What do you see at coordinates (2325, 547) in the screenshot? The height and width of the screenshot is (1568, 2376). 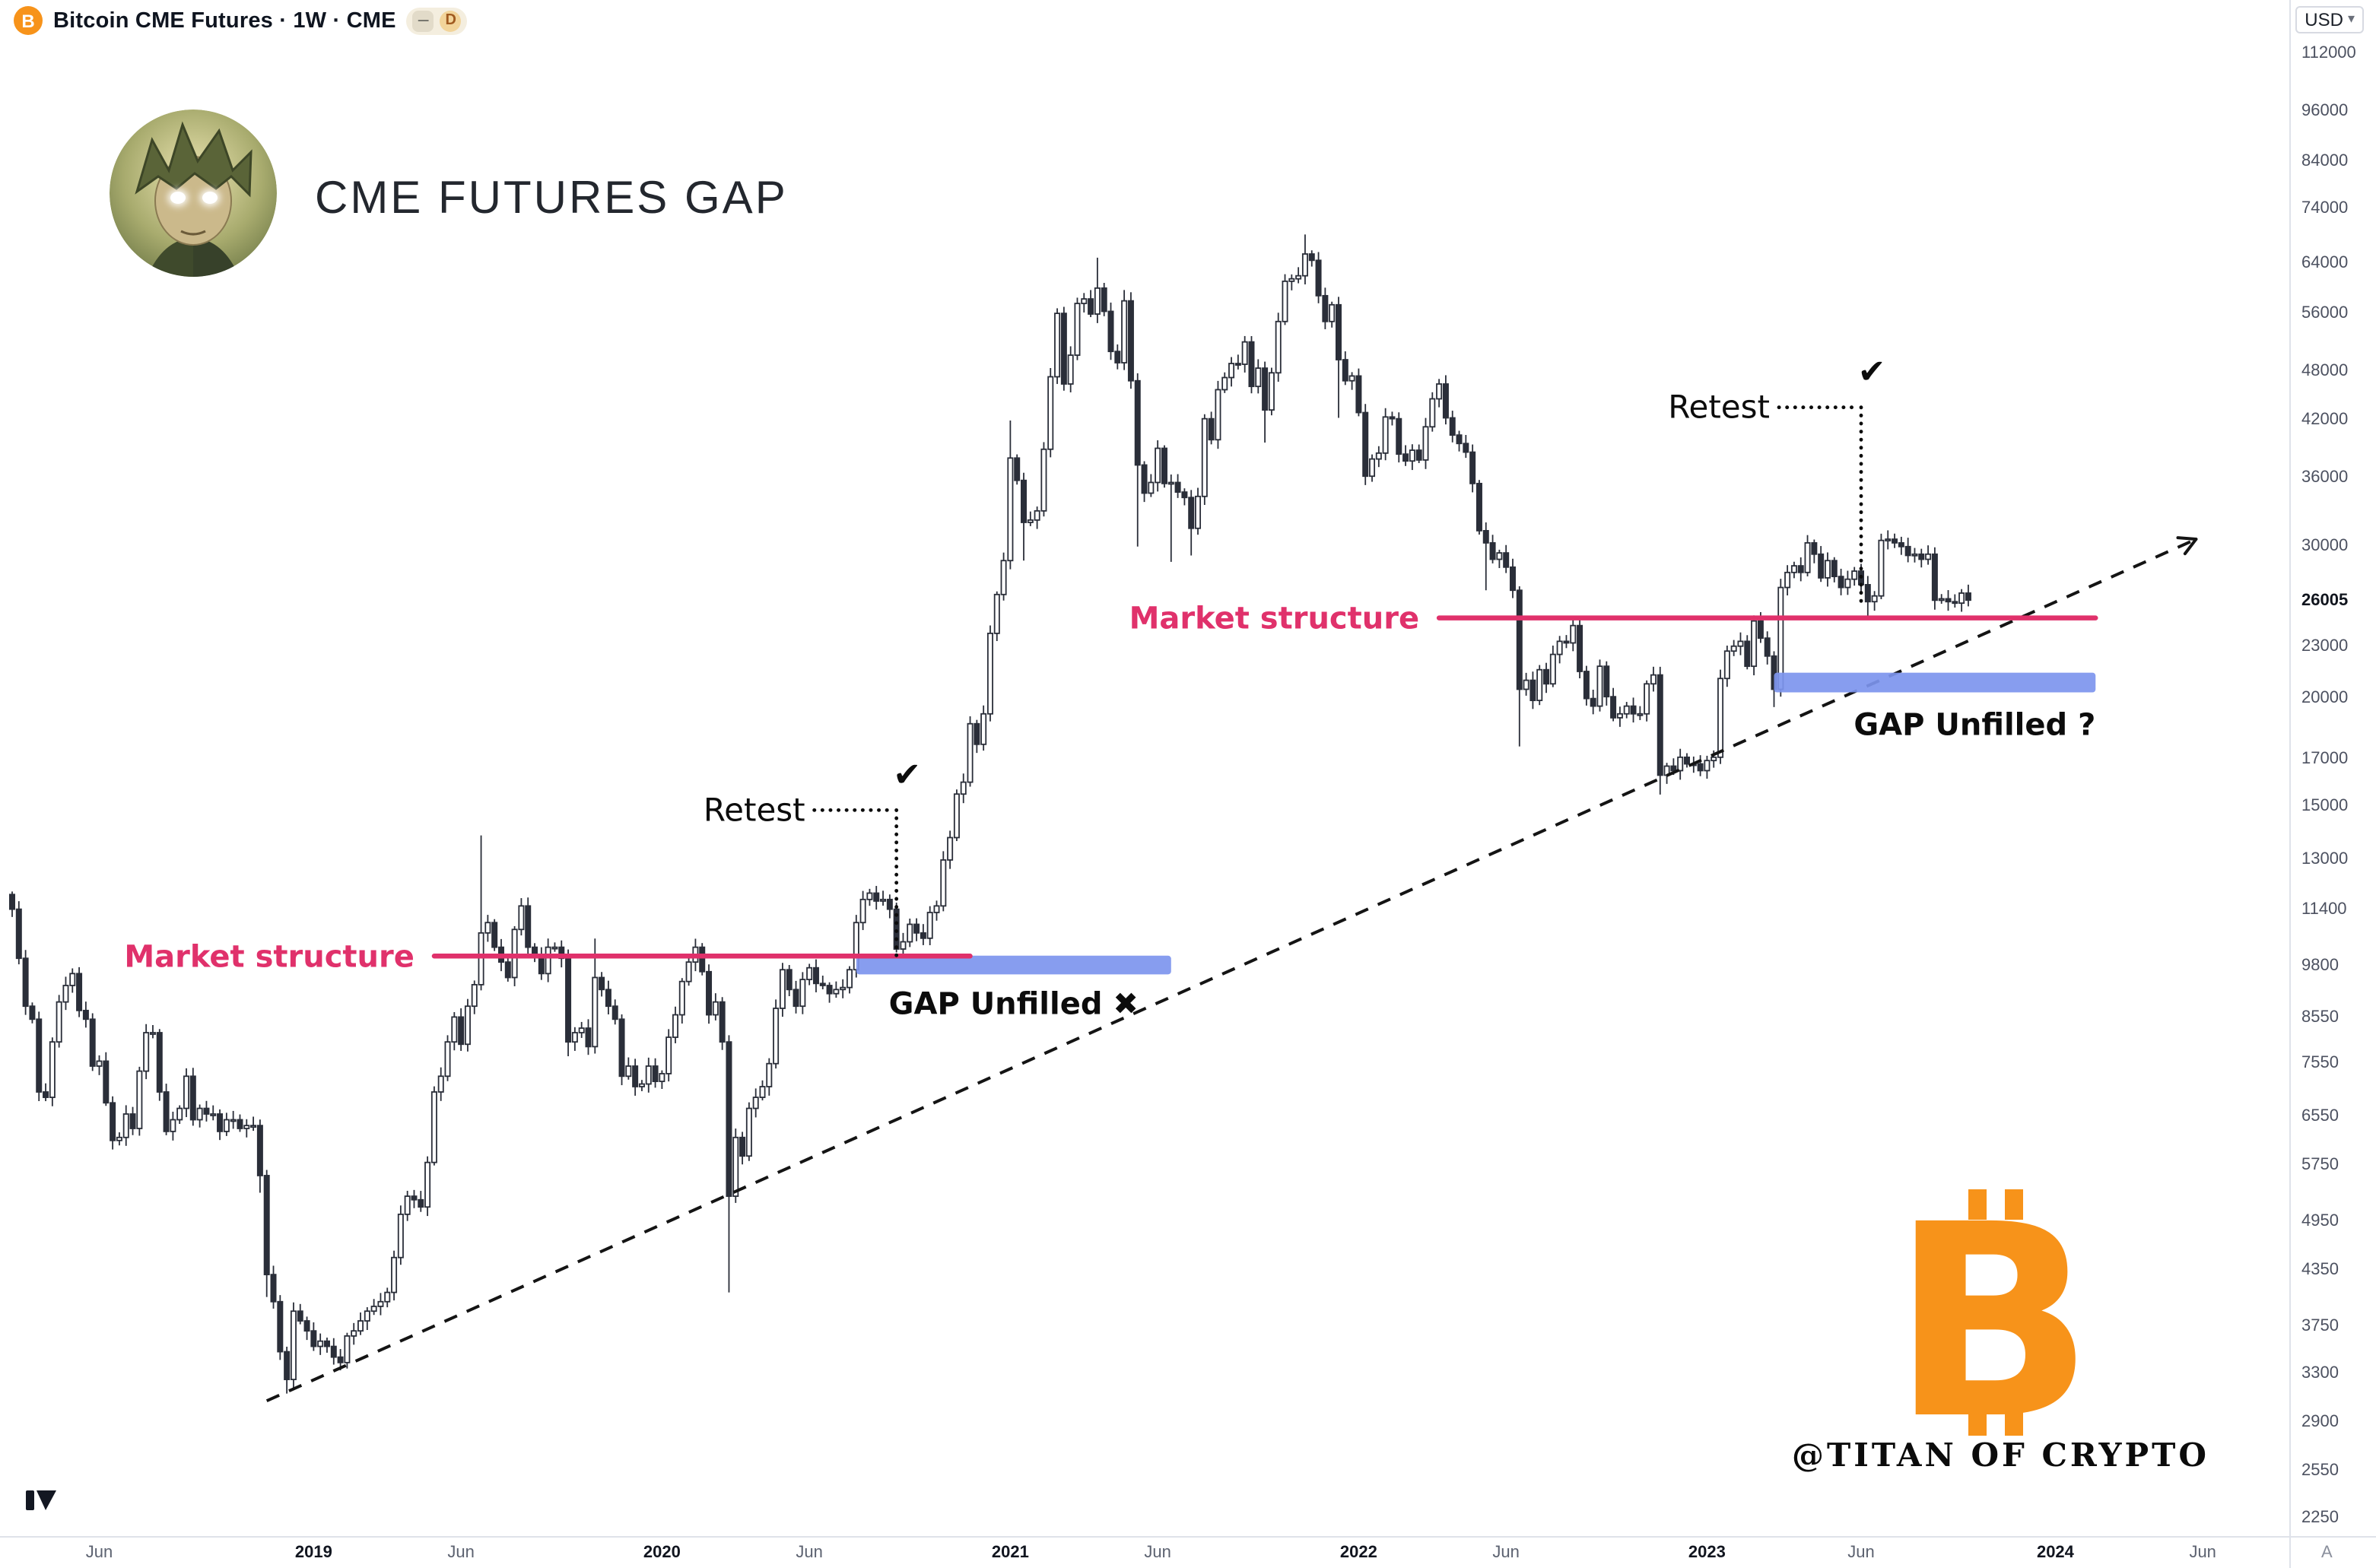 I see `price-tick: 30000` at bounding box center [2325, 547].